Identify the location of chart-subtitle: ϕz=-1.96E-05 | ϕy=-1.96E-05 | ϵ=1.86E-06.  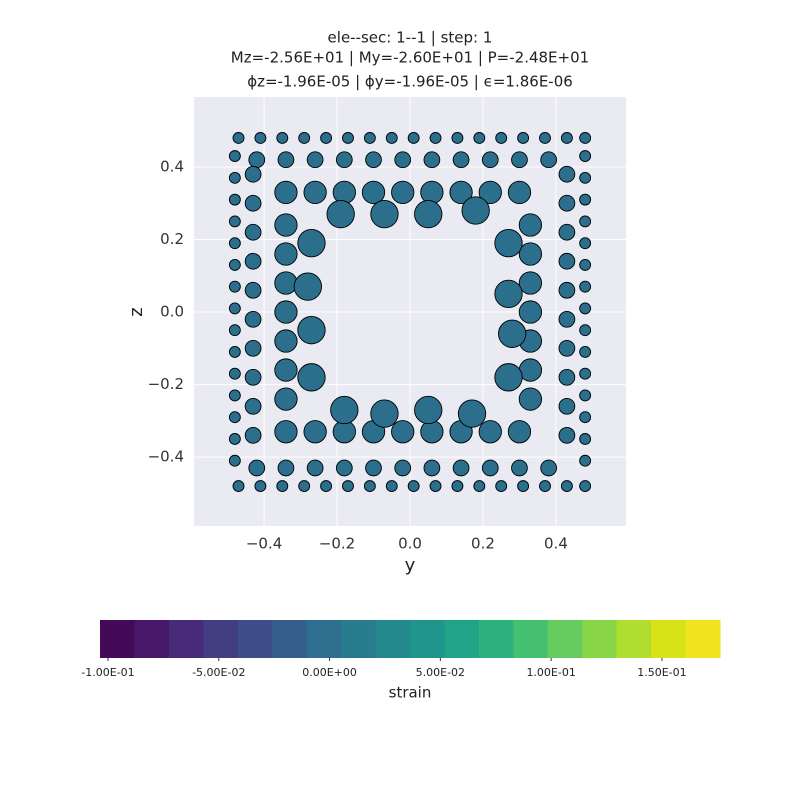
(410, 82).